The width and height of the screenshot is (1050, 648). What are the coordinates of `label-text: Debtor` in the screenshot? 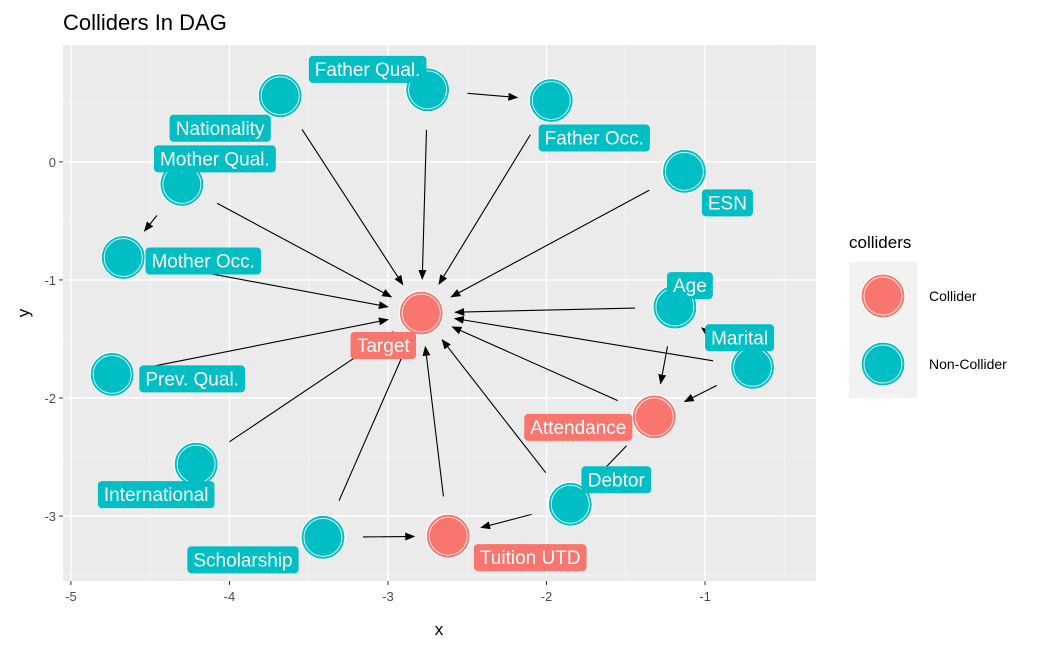 It's located at (617, 480).